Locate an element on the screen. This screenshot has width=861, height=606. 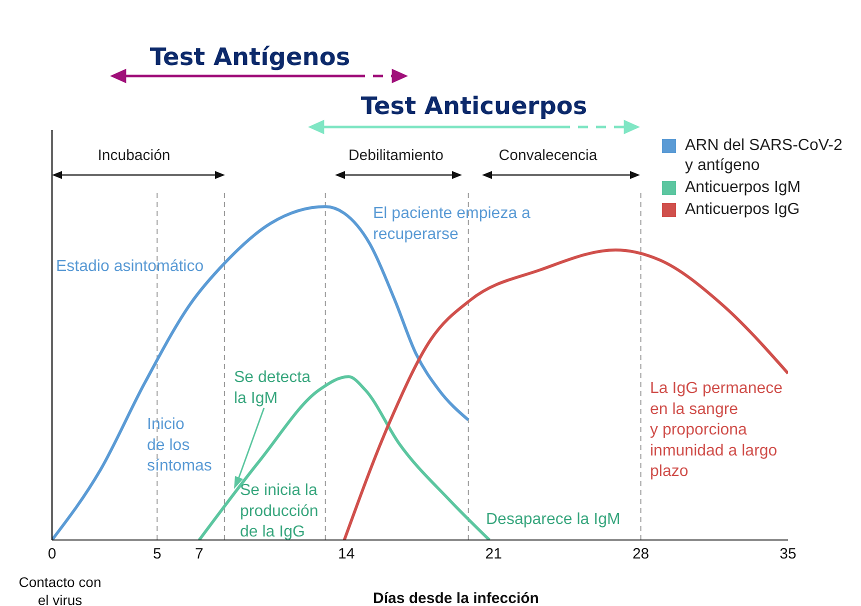
annotation: El paciente empieza a recuperarse is located at coordinates (452, 224).